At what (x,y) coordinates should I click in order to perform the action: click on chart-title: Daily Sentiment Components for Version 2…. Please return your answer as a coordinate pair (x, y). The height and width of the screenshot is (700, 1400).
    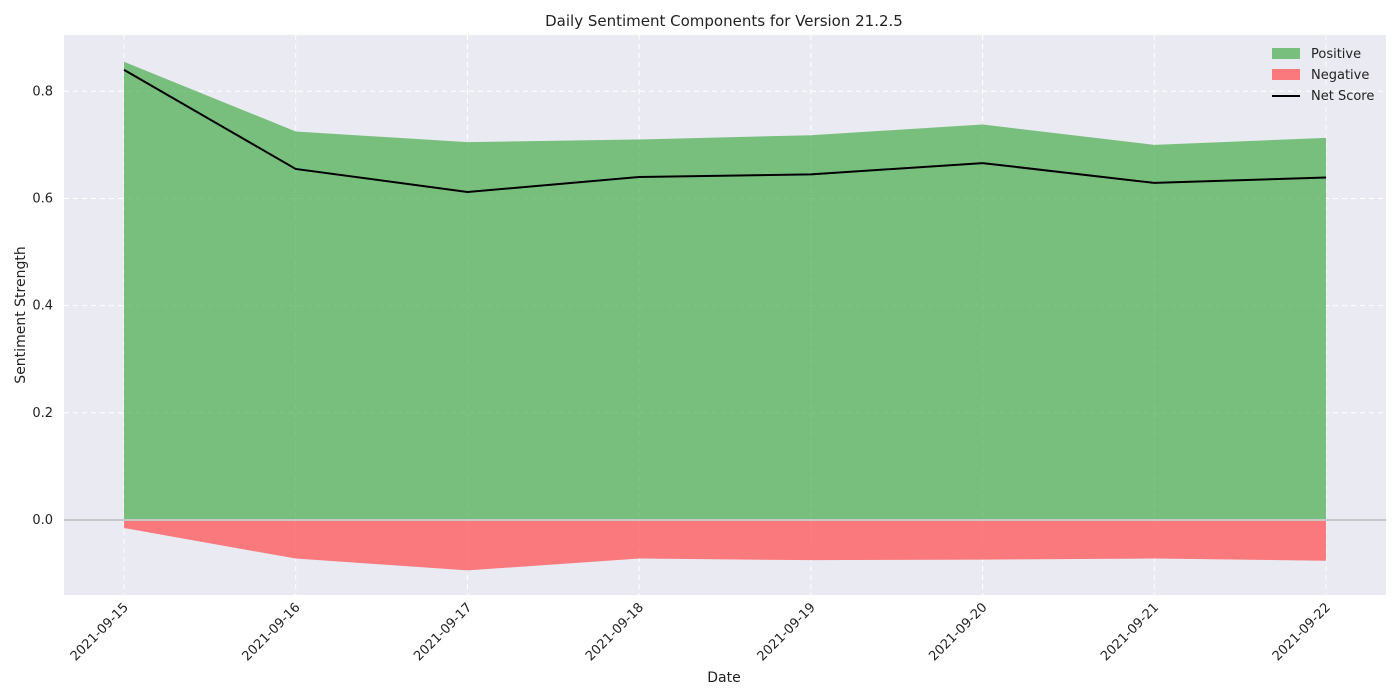
    Looking at the image, I should click on (724, 21).